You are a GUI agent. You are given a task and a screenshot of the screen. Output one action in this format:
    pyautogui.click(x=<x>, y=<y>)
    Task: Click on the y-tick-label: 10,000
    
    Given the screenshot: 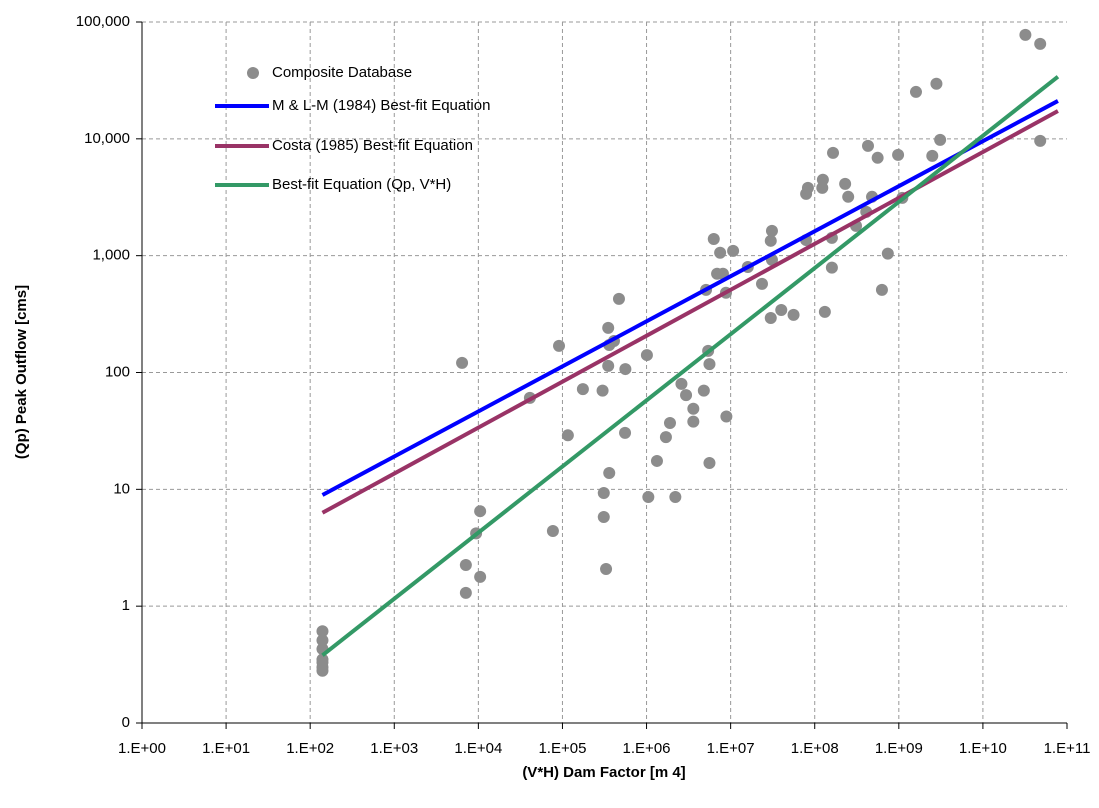 What is the action you would take?
    pyautogui.click(x=107, y=138)
    